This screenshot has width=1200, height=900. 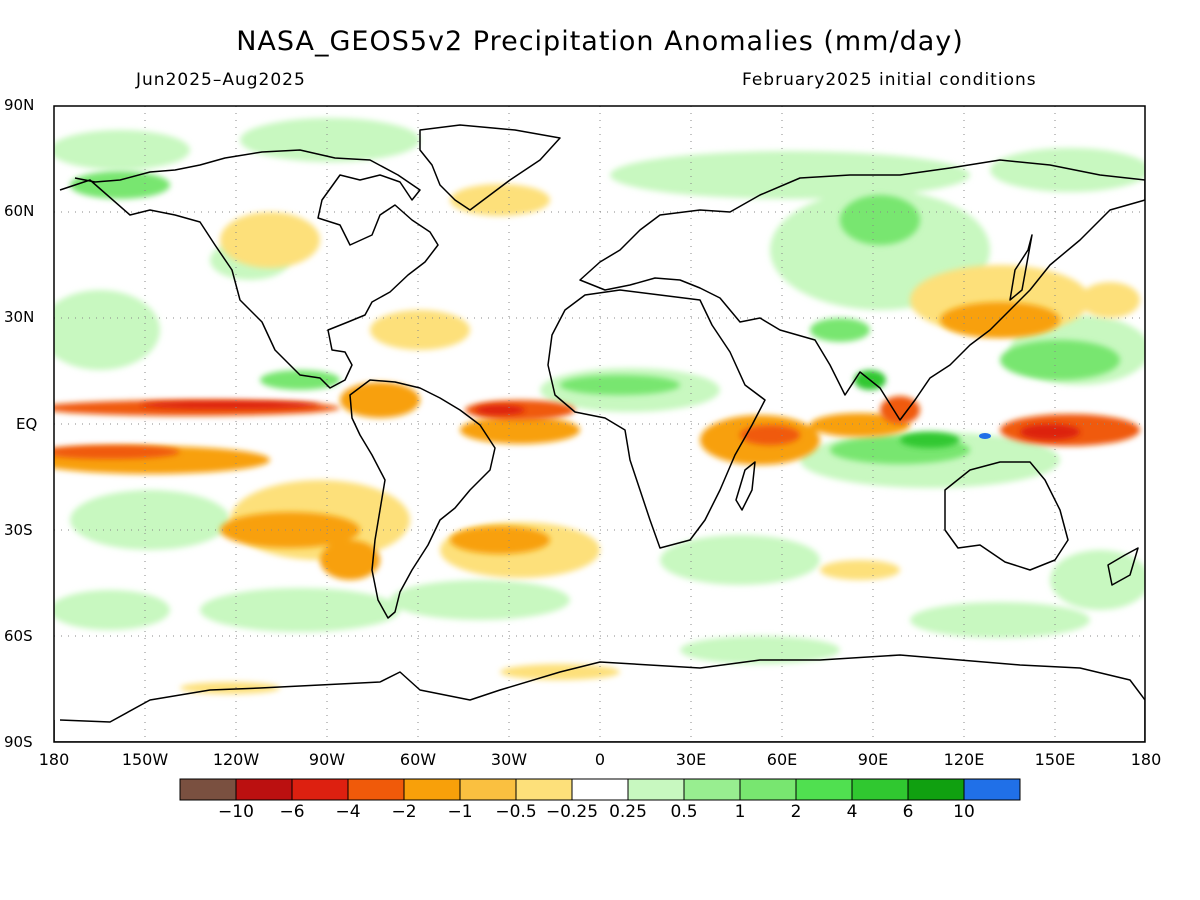 What do you see at coordinates (1123, 566) in the screenshot?
I see `new-zealand-coast` at bounding box center [1123, 566].